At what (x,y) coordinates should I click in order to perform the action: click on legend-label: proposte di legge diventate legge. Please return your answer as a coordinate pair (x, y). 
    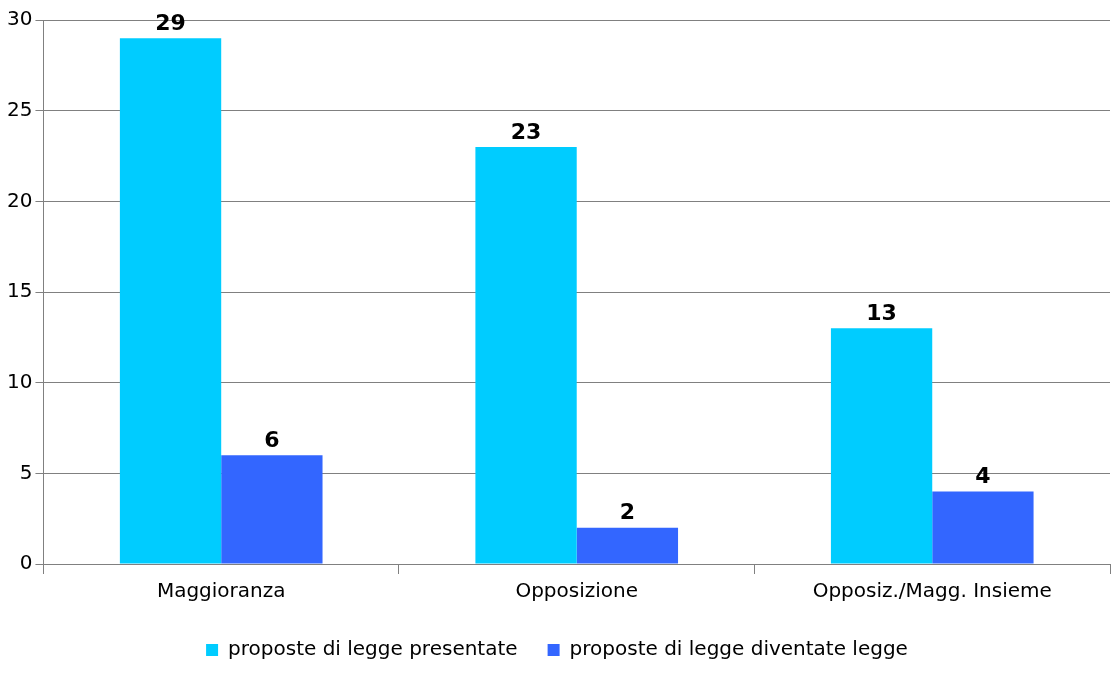
    Looking at the image, I should click on (738, 648).